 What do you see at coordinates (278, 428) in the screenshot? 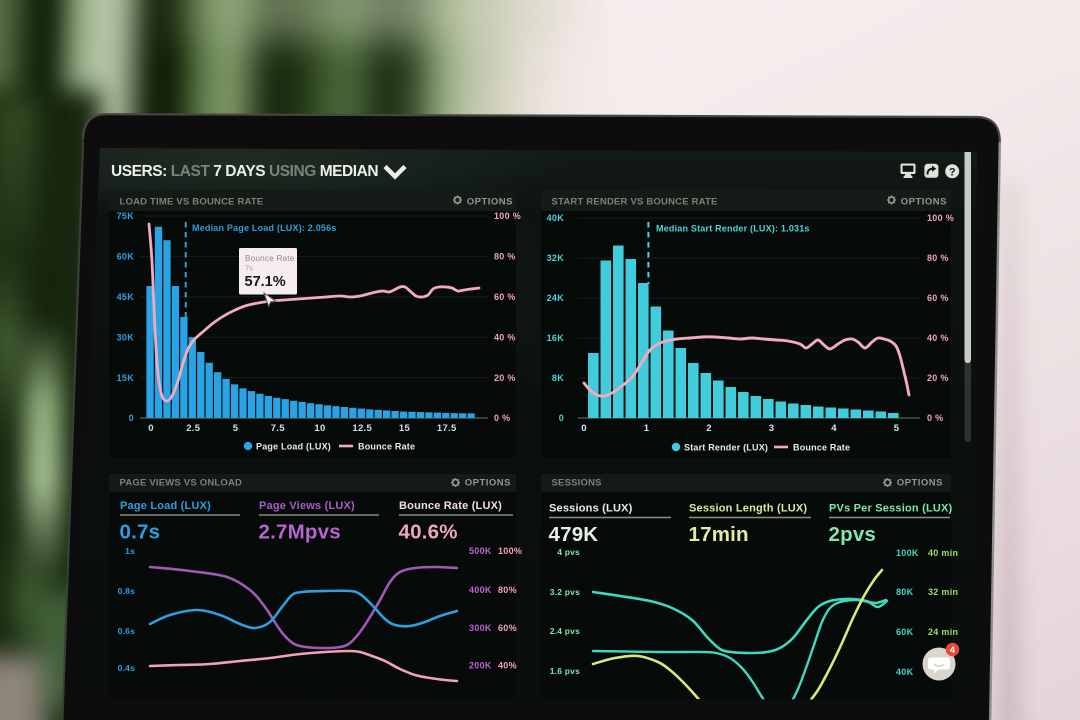
I see `svg-text: 7.5` at bounding box center [278, 428].